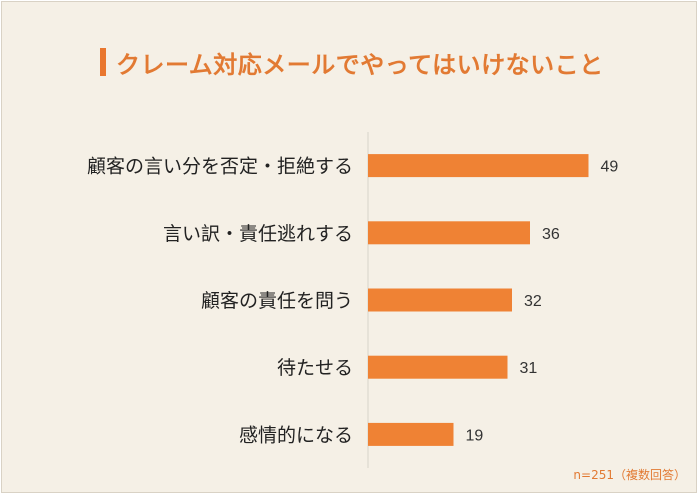 This screenshot has width=700, height=496. Describe the element at coordinates (360, 64) in the screenshot. I see `chart-title: クレーム対応メールでやってはいけないこと` at that location.